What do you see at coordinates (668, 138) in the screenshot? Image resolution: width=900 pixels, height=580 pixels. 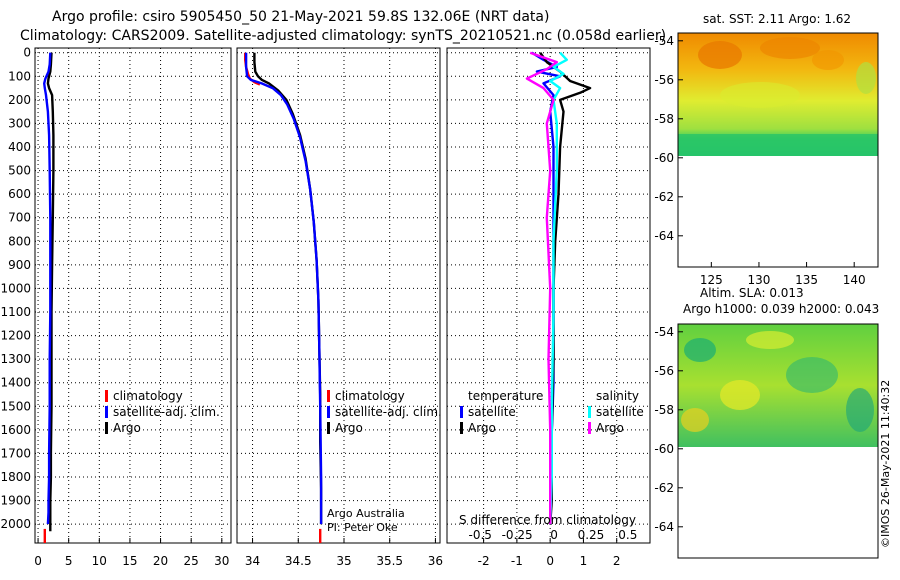 I see `sst-map-y-ticks: -54 -56 -58 -60 -62 -64` at bounding box center [668, 138].